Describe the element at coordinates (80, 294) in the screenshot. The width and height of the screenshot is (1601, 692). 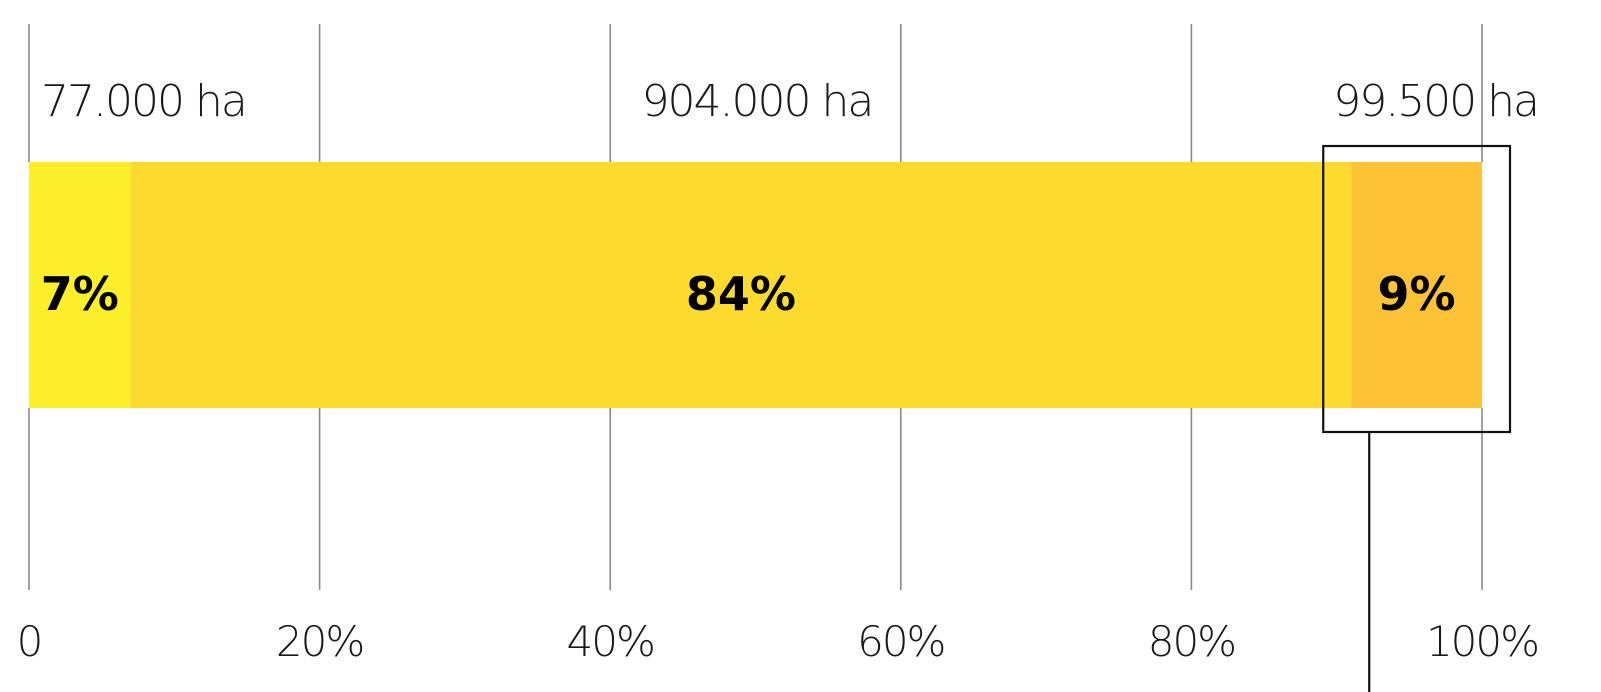
I see `segment-percent-label-0: 7%` at that location.